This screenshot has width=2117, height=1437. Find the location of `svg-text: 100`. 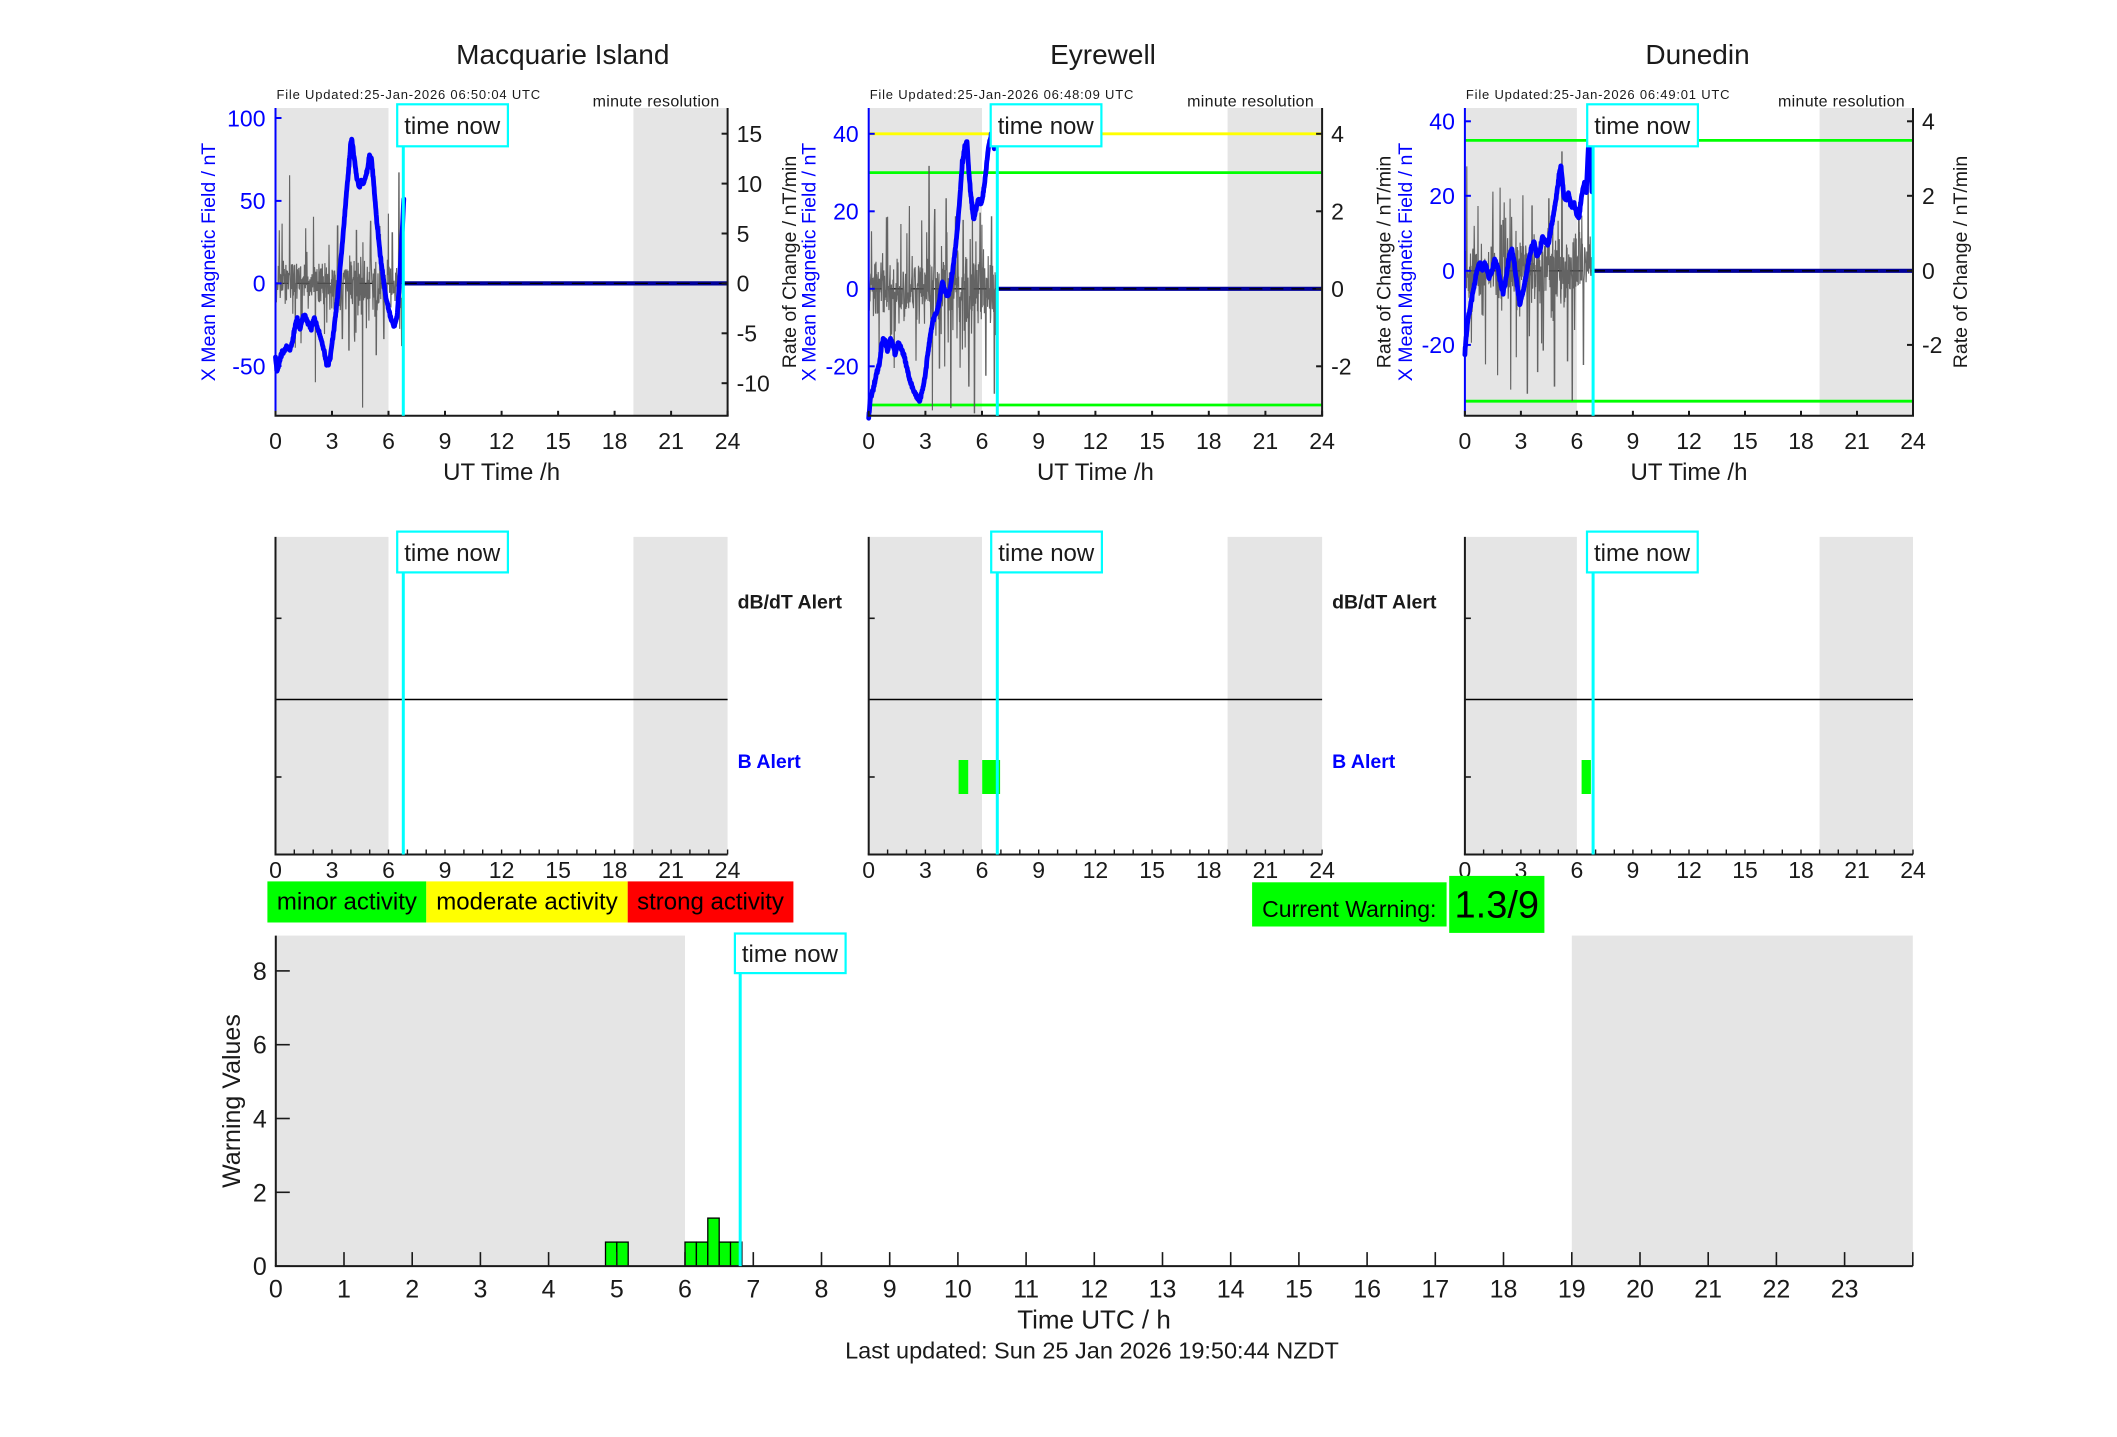

svg-text: 100 is located at coordinates (246, 118).